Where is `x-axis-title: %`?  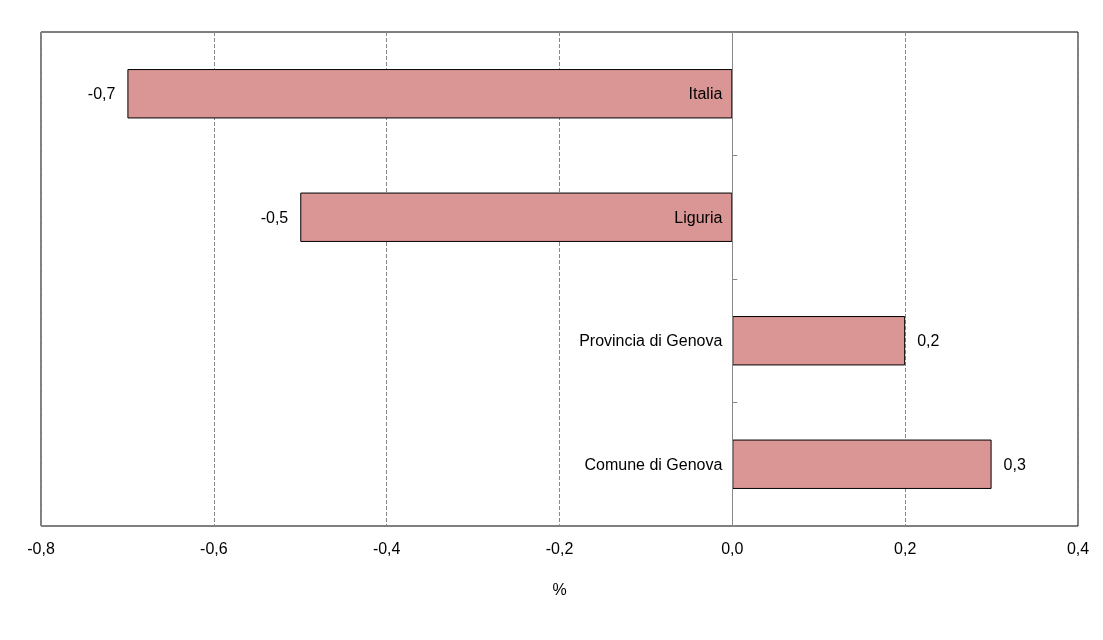 x-axis-title: % is located at coordinates (559, 589).